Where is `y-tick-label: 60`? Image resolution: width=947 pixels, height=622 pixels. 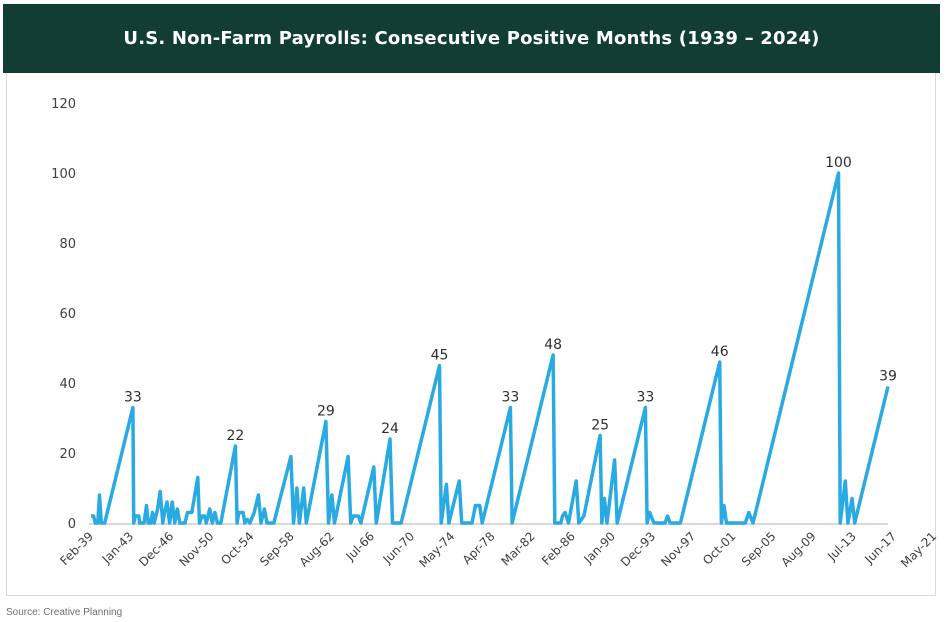
y-tick-label: 60 is located at coordinates (67, 314).